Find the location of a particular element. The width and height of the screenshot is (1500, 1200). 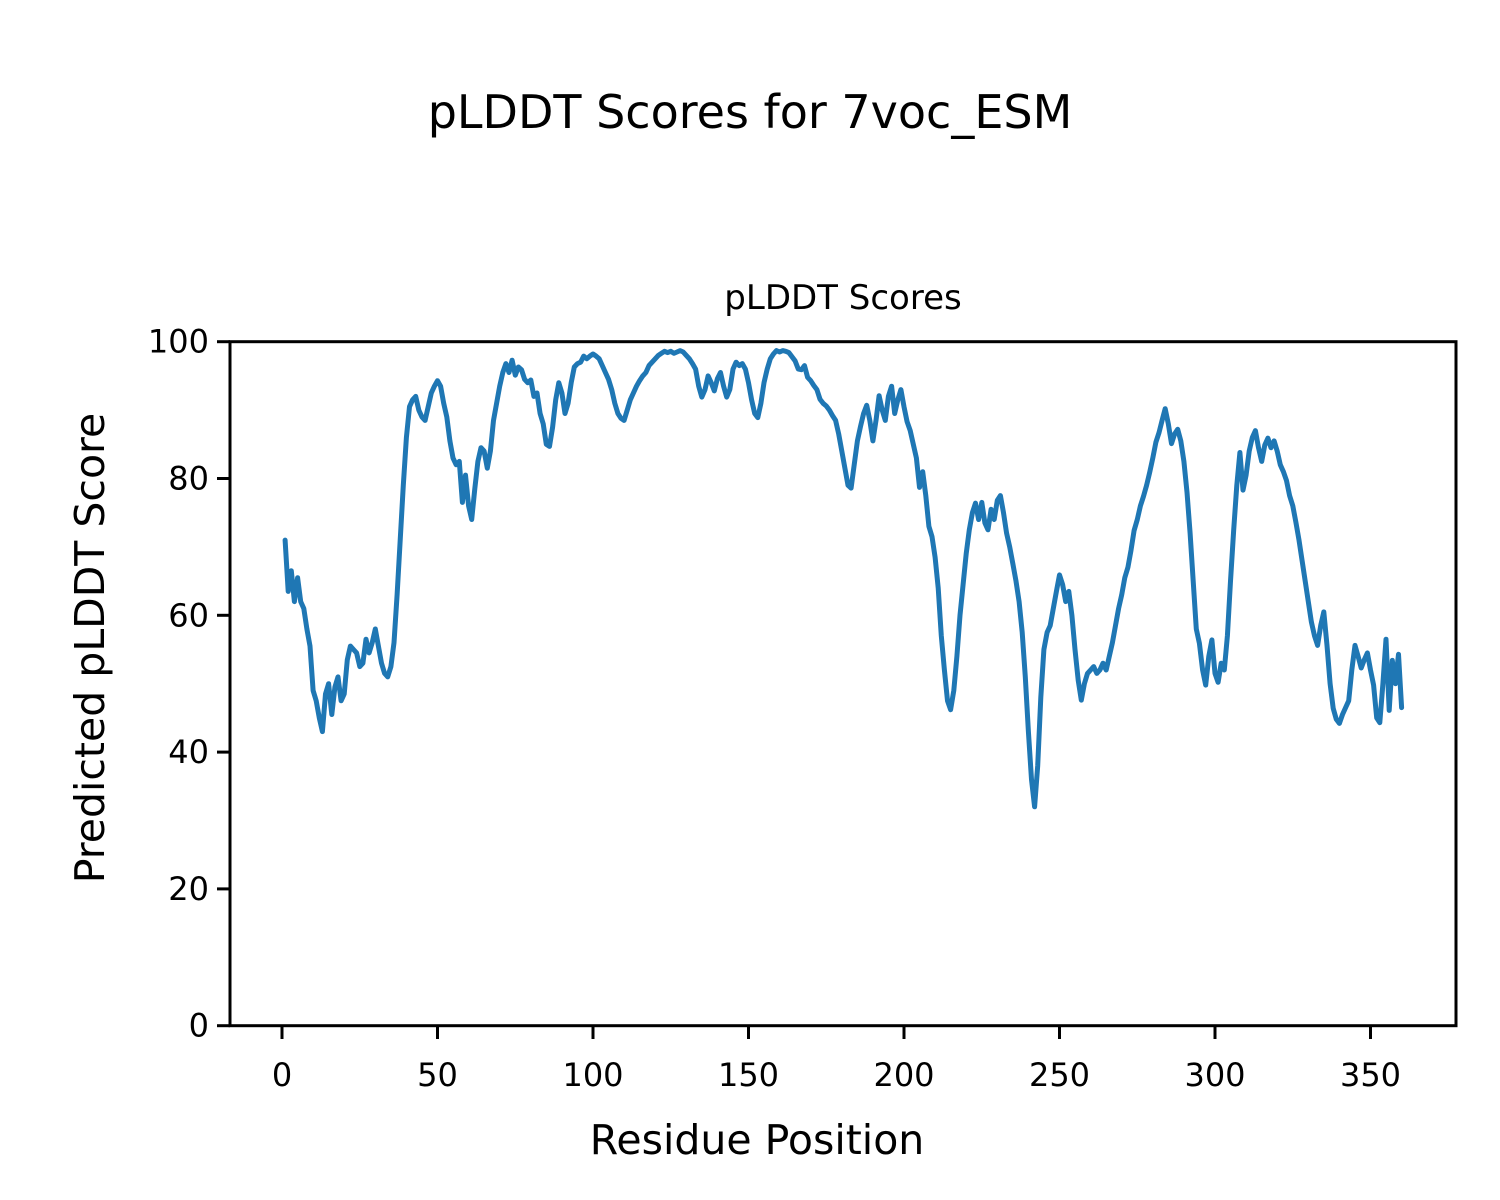

x-tick-label: 250 is located at coordinates (1059, 1075).